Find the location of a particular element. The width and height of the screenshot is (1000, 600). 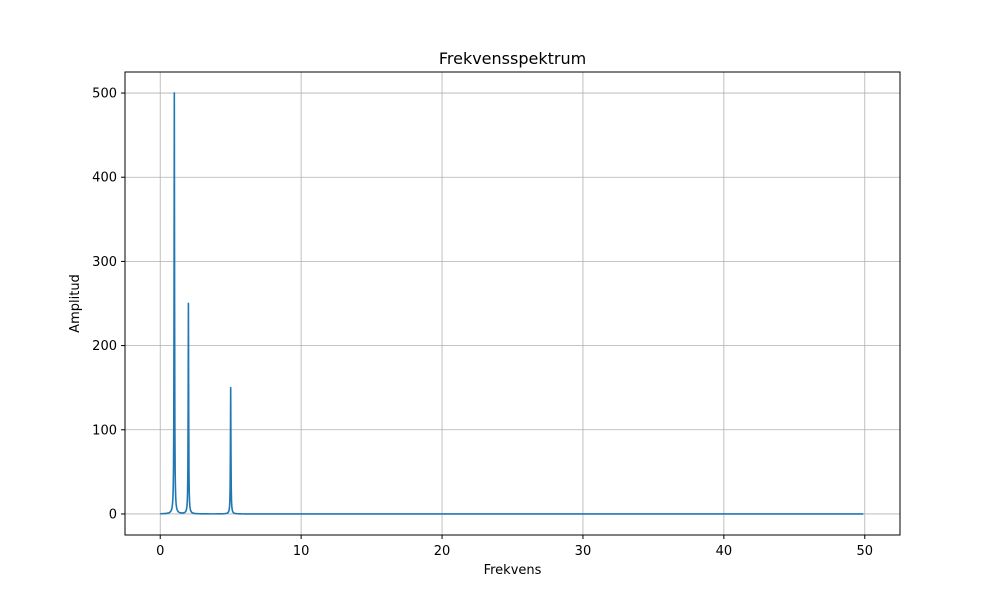

y-tick-label: 100 is located at coordinates (104, 430).